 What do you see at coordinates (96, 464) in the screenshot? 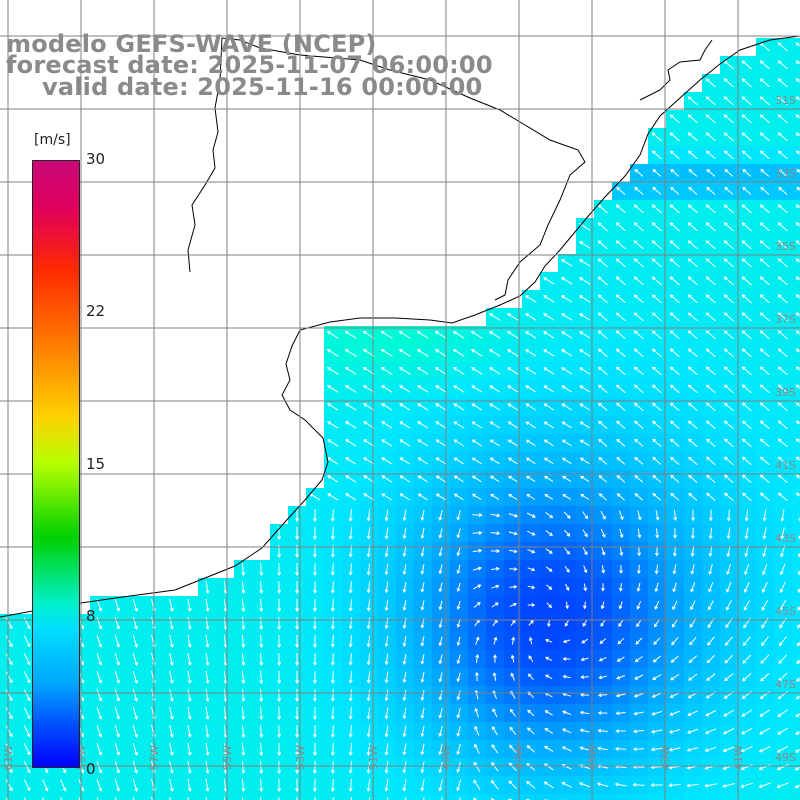
I see `colorbar-tick-15: 15` at bounding box center [96, 464].